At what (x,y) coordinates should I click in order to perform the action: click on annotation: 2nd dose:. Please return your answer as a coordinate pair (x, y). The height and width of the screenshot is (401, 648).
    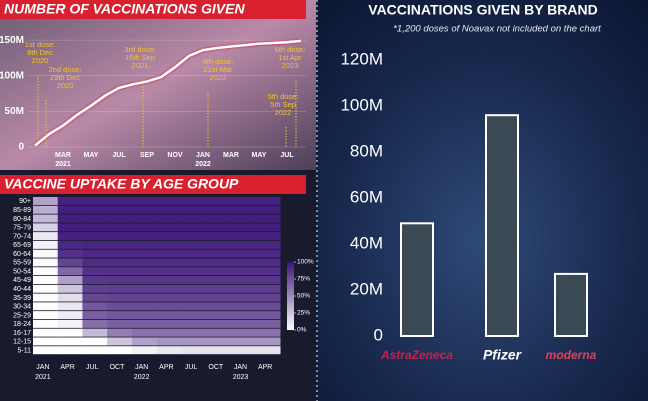
    Looking at the image, I should click on (65, 69).